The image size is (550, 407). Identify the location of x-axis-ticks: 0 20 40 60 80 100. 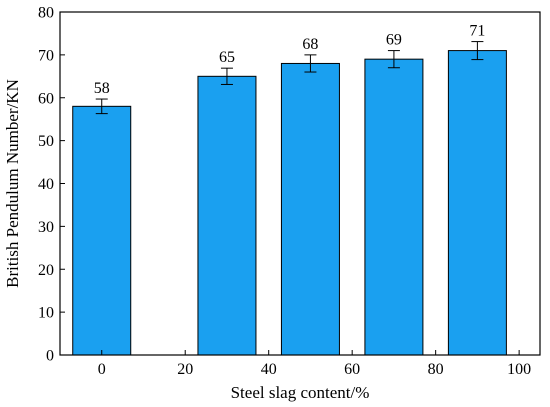
(314, 364).